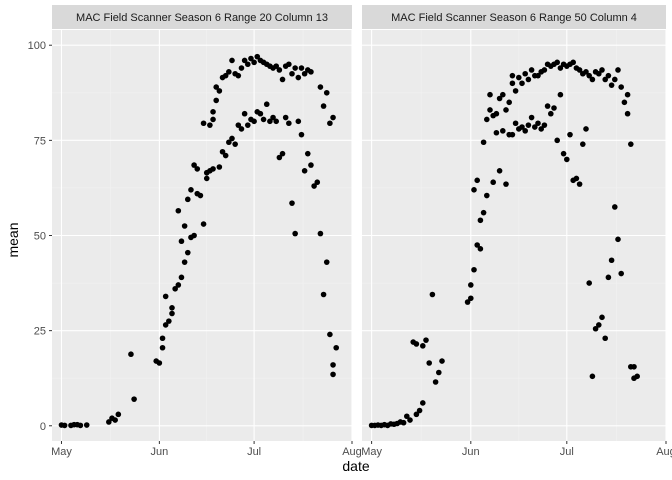  Describe the element at coordinates (159, 452) in the screenshot. I see `x-tick-label: Jun` at that location.